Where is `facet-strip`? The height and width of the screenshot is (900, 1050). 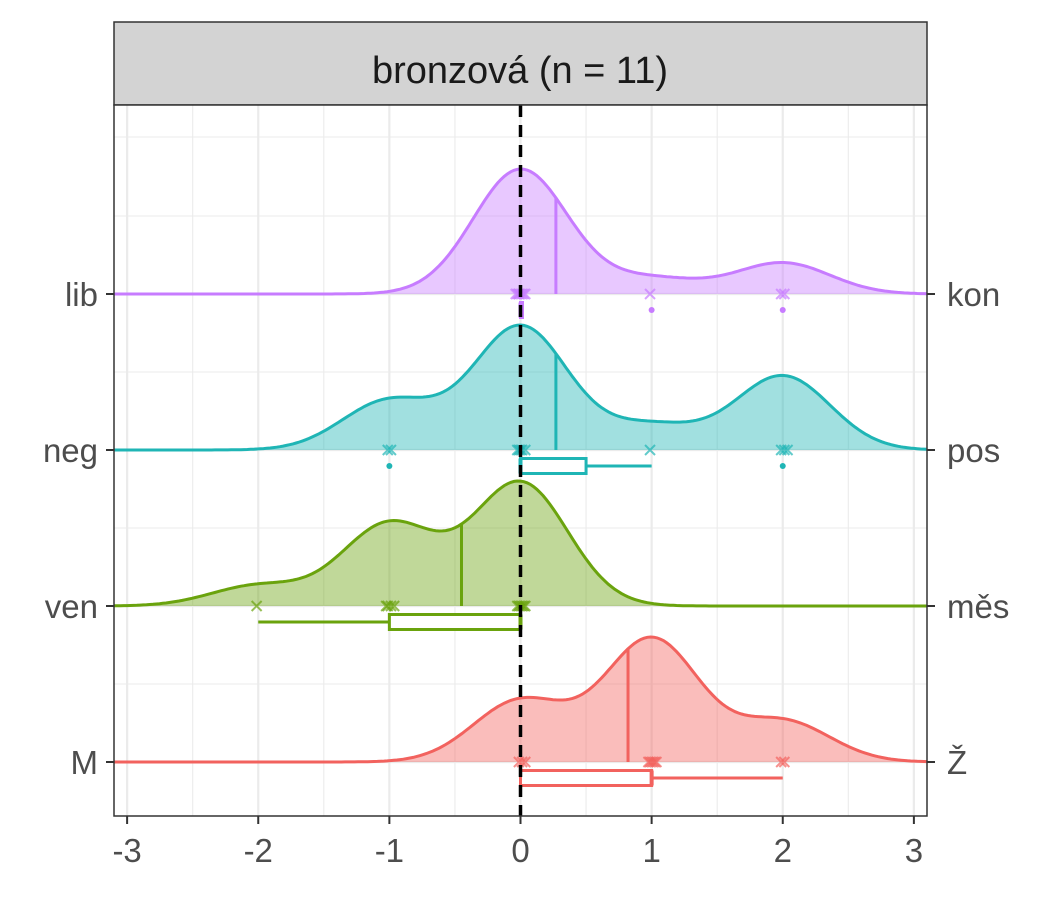 facet-strip is located at coordinates (520, 63).